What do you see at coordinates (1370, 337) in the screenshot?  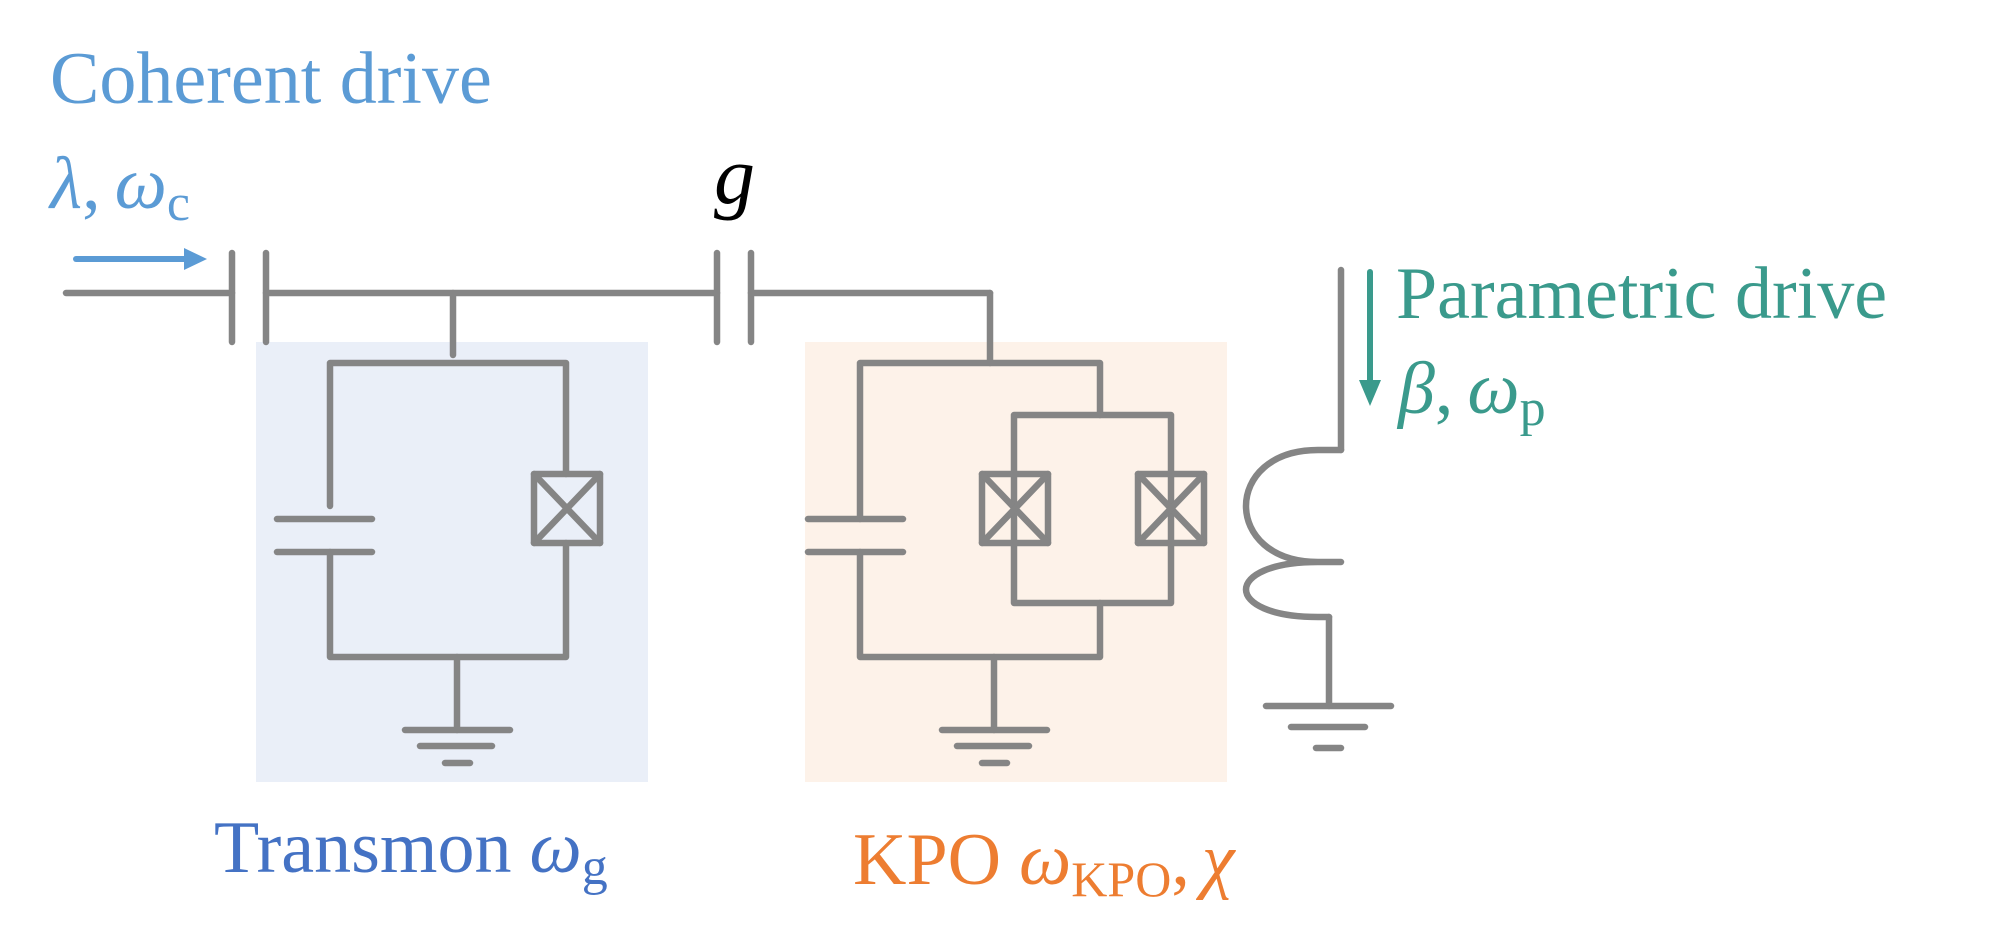 I see `parametric-drive-arrow-icon` at bounding box center [1370, 337].